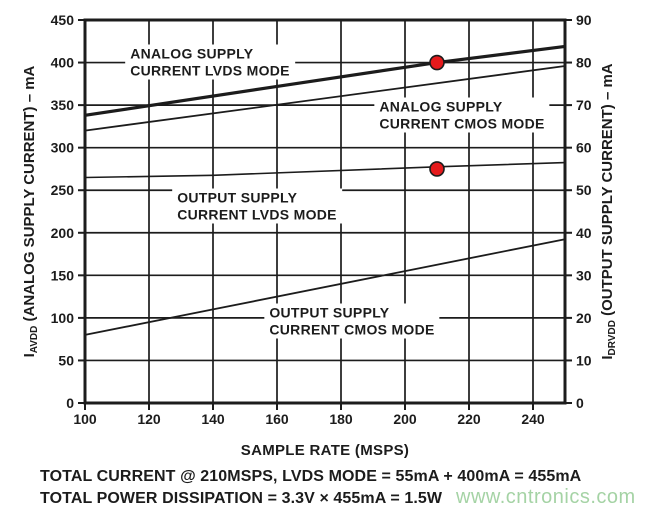  Describe the element at coordinates (584, 20) in the screenshot. I see `right-axis-tick-label: 90` at that location.